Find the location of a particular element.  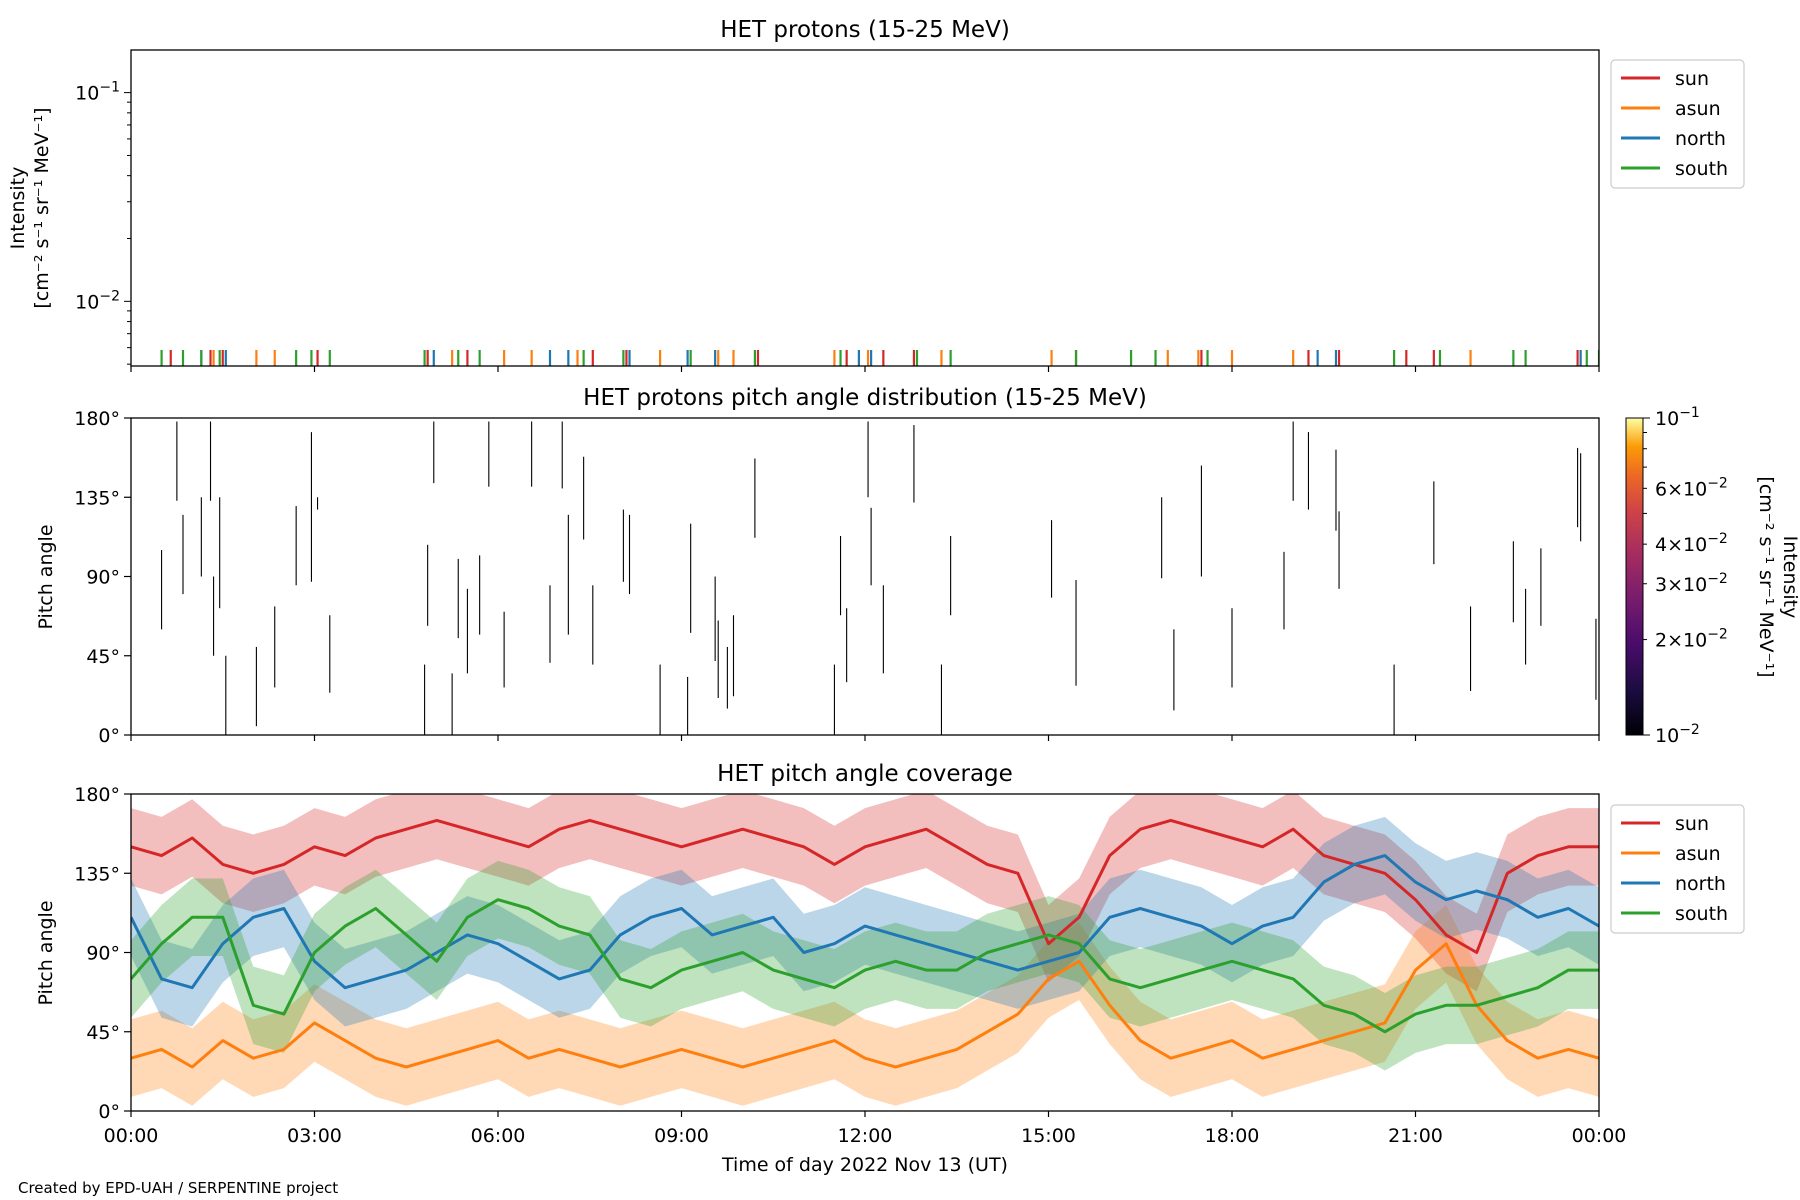

panel2-ytick-label-3: 135° is located at coordinates (97, 498).